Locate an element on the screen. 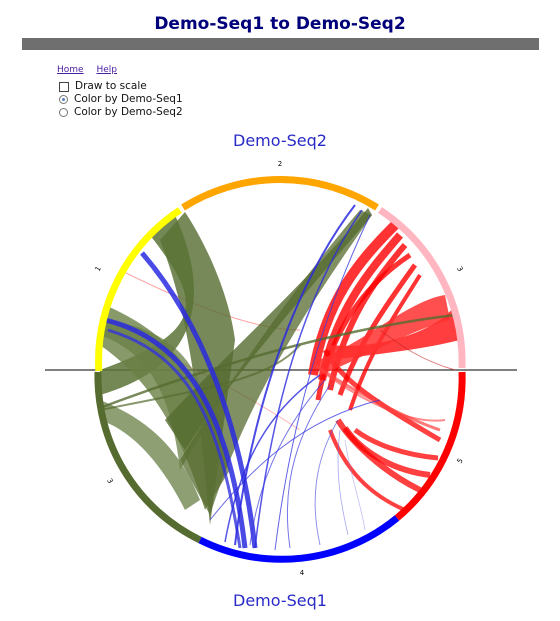 The image size is (560, 621). color-by-seq2-option: Color by Demo-Seq2 is located at coordinates (121, 112).